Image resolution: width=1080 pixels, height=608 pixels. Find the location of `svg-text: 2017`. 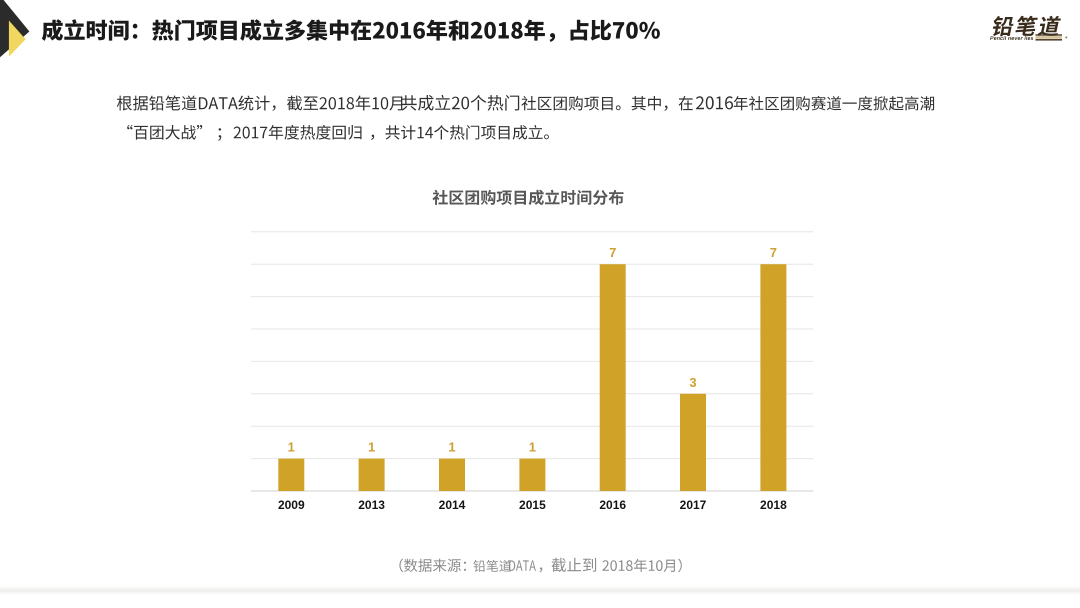

svg-text: 2017 is located at coordinates (693, 505).